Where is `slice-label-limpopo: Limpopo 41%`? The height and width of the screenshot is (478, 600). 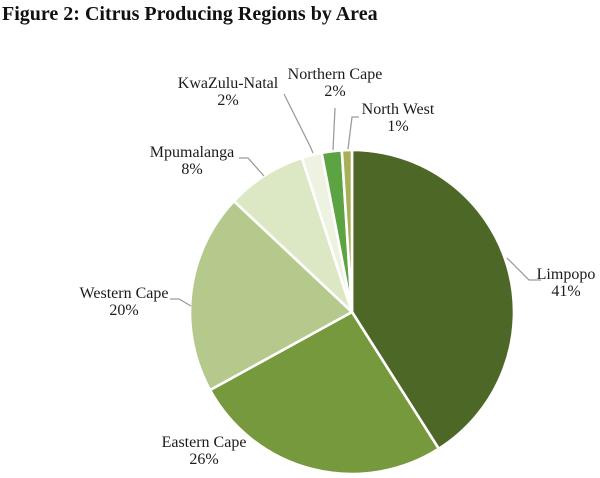
slice-label-limpopo: Limpopo 41% is located at coordinates (545, 283).